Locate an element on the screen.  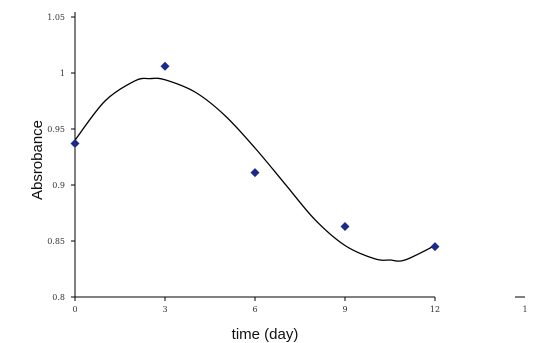
x-tick-label: 3 is located at coordinates (164, 309).